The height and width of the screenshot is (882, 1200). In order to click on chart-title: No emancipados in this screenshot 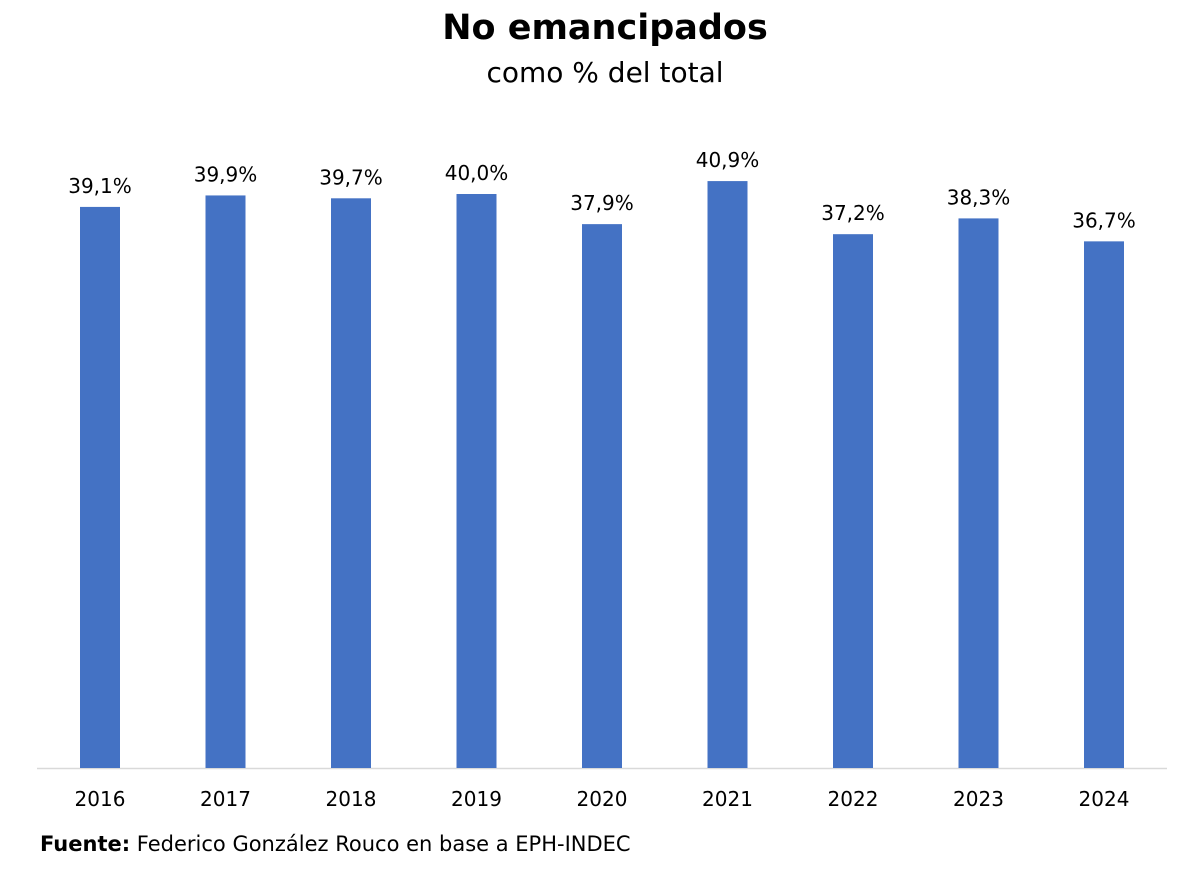, I will do `click(605, 28)`.